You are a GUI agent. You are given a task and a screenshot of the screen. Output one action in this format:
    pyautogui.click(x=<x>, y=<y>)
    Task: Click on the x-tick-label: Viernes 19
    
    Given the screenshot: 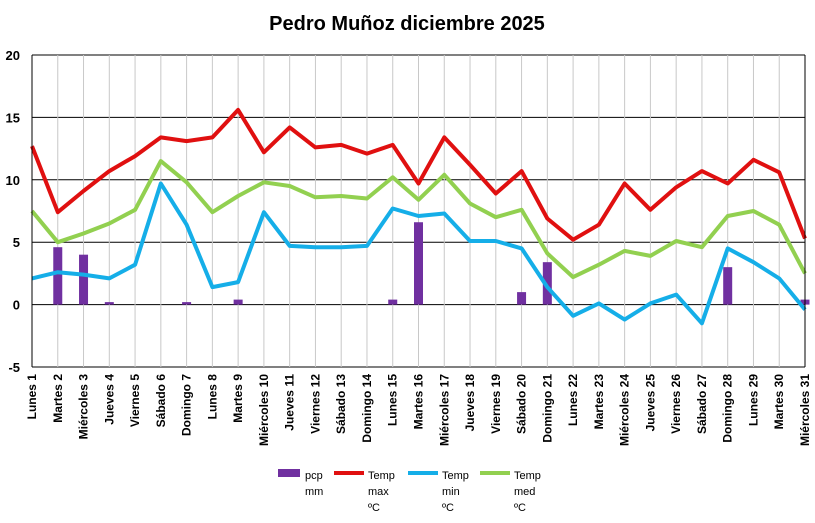 What is the action you would take?
    pyautogui.click(x=496, y=404)
    